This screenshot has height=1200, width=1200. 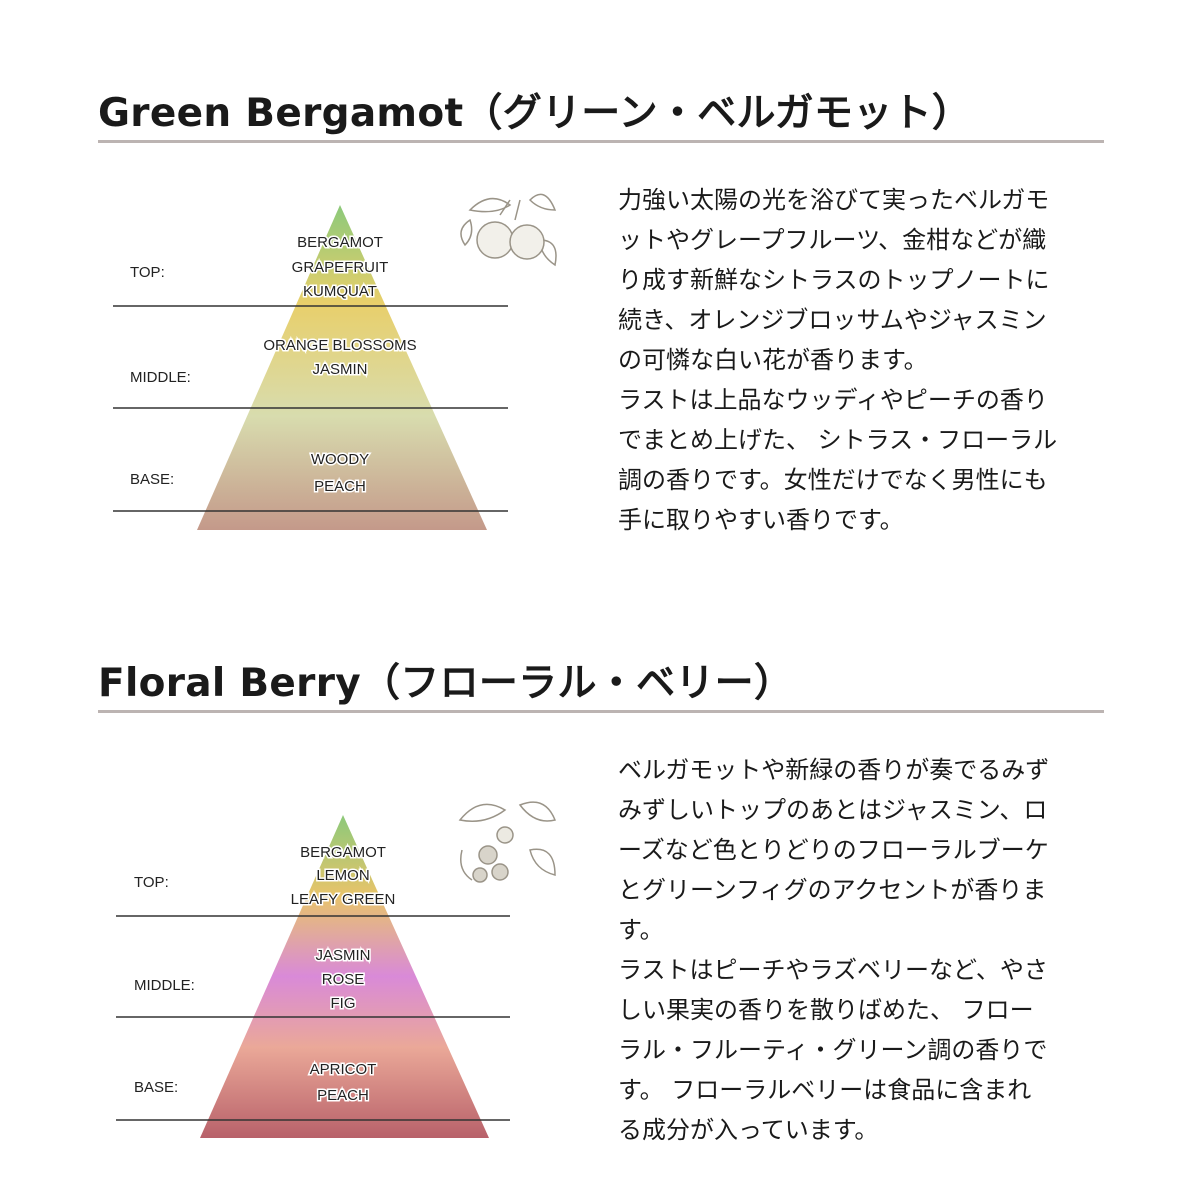 What do you see at coordinates (834, 280) in the screenshot?
I see `description-line: り成す新鮮なシトラスのトップノートに` at bounding box center [834, 280].